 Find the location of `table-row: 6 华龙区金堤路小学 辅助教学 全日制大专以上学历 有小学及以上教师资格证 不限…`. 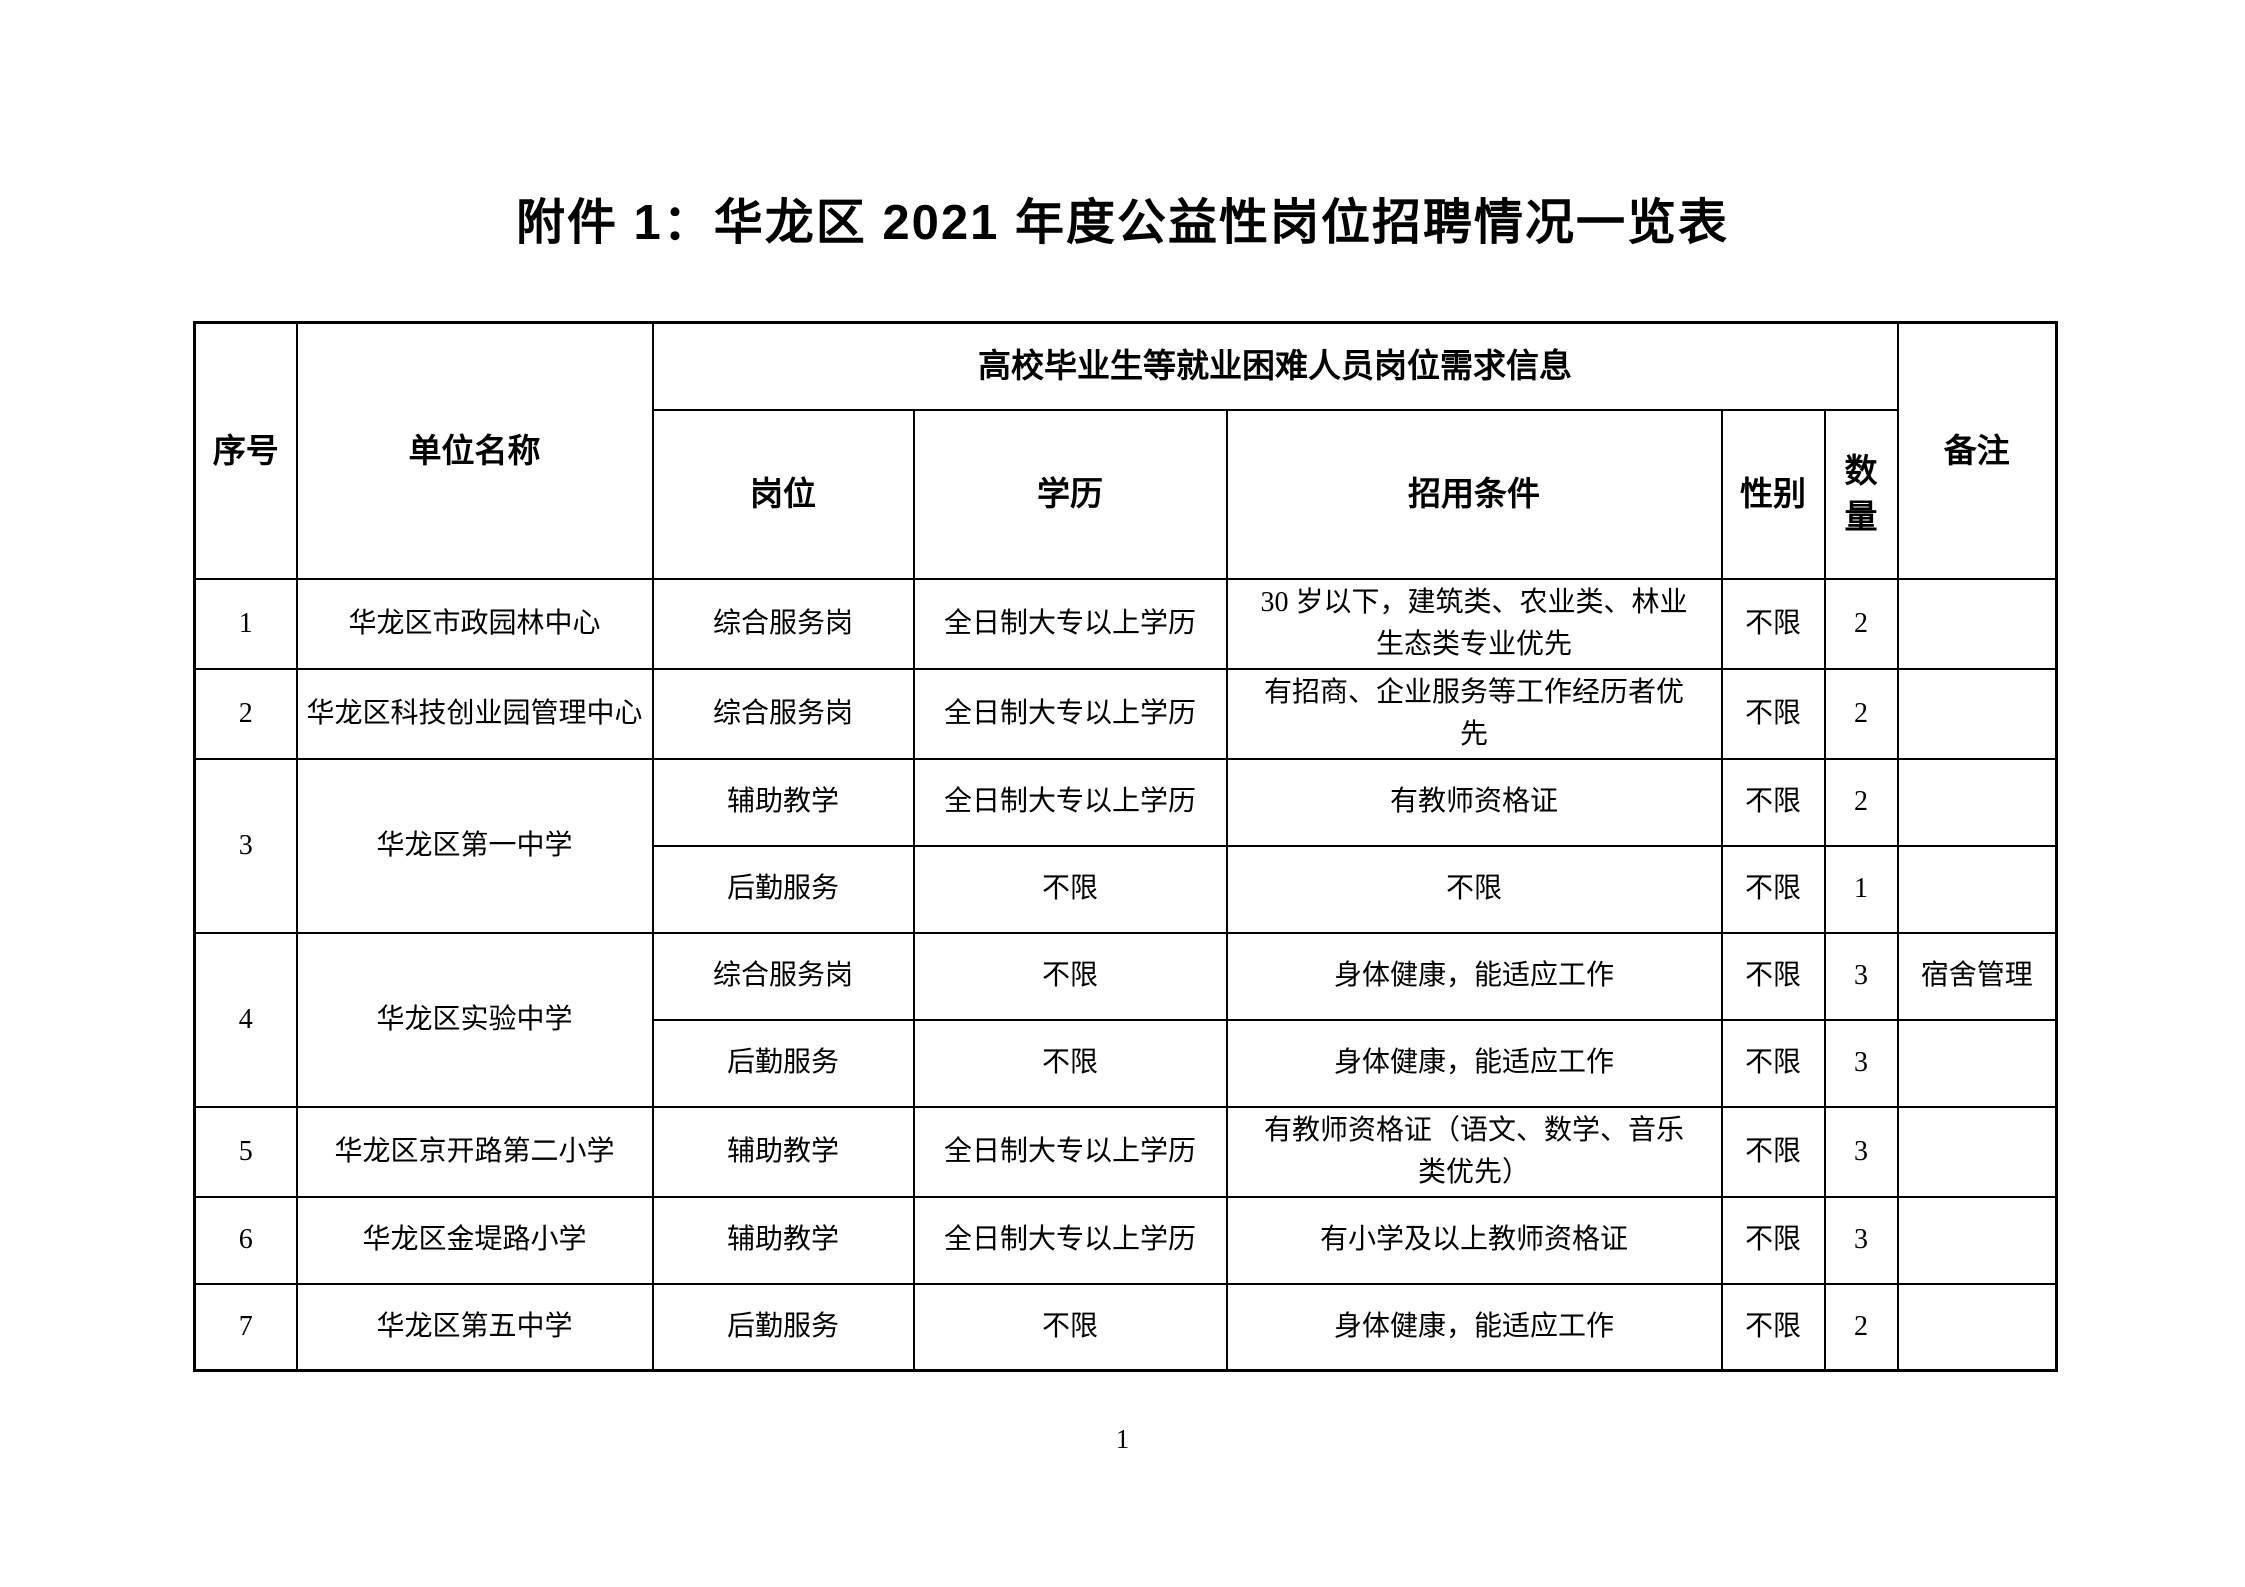

table-row: 6 华龙区金堤路小学 辅助教学 全日制大专以上学历 有小学及以上教师资格证 不限… is located at coordinates (1125, 1240).